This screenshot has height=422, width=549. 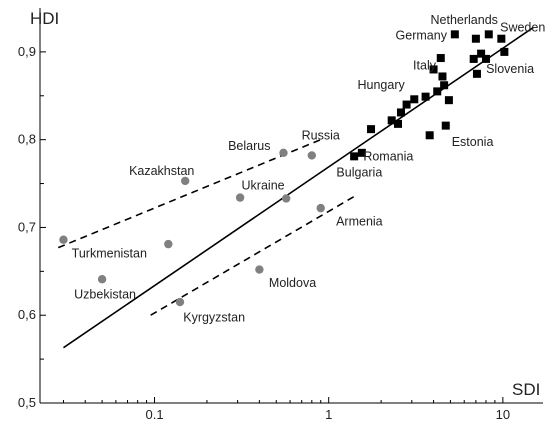 What do you see at coordinates (359, 173) in the screenshot?
I see `country-label: Bulgaria` at bounding box center [359, 173].